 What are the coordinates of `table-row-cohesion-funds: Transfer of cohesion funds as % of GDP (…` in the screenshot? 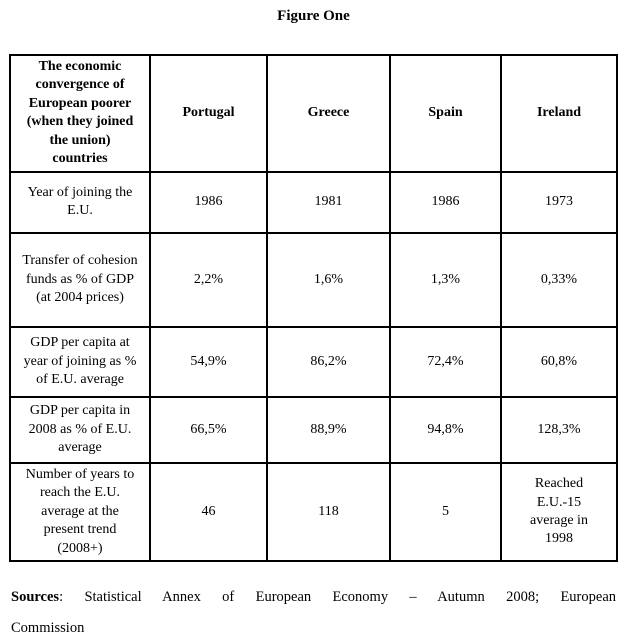 It's located at (313, 279).